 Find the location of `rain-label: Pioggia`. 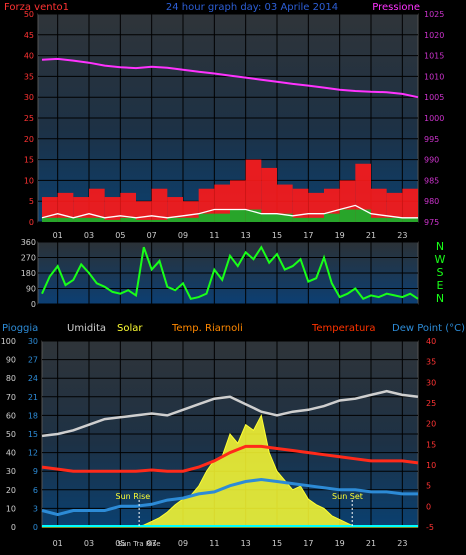

rain-label: Pioggia is located at coordinates (20, 328).